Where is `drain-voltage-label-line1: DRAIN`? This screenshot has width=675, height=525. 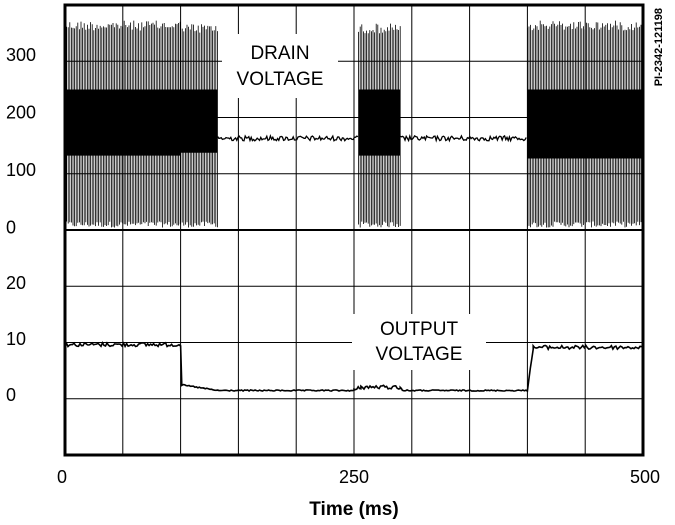 drain-voltage-label-line1: DRAIN is located at coordinates (279, 53).